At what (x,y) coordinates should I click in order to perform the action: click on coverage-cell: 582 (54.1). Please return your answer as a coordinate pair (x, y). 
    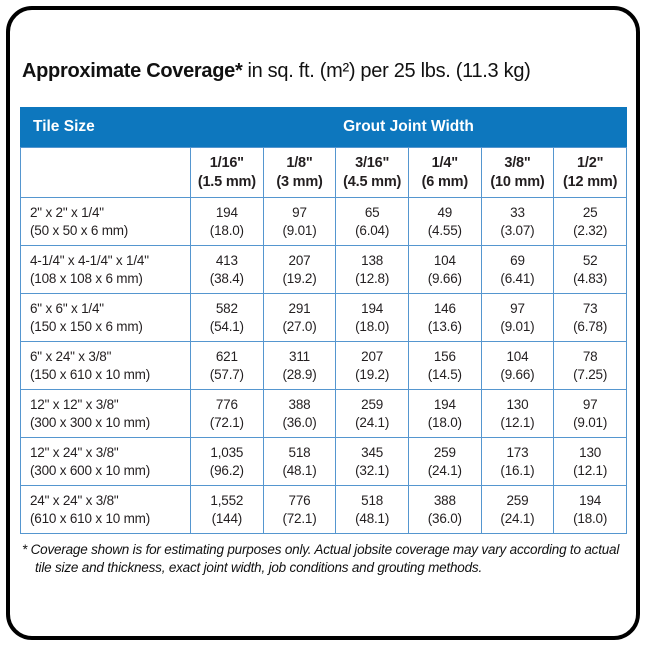
    Looking at the image, I should click on (227, 317).